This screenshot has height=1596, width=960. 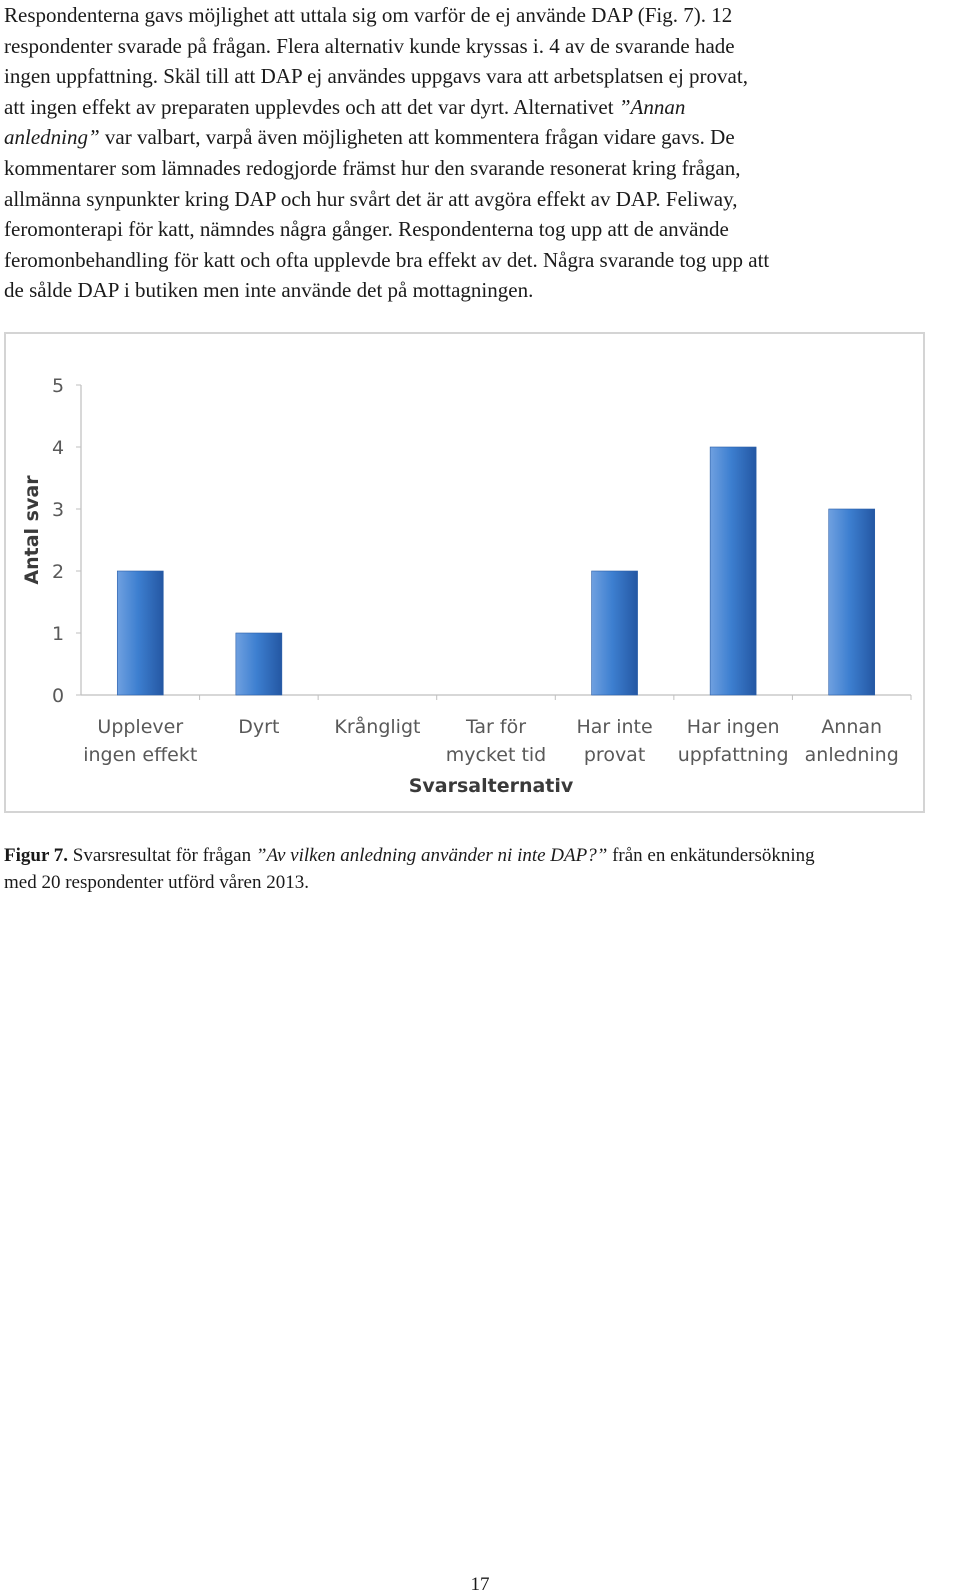 I want to click on x-tick-label: anledning, so click(x=852, y=755).